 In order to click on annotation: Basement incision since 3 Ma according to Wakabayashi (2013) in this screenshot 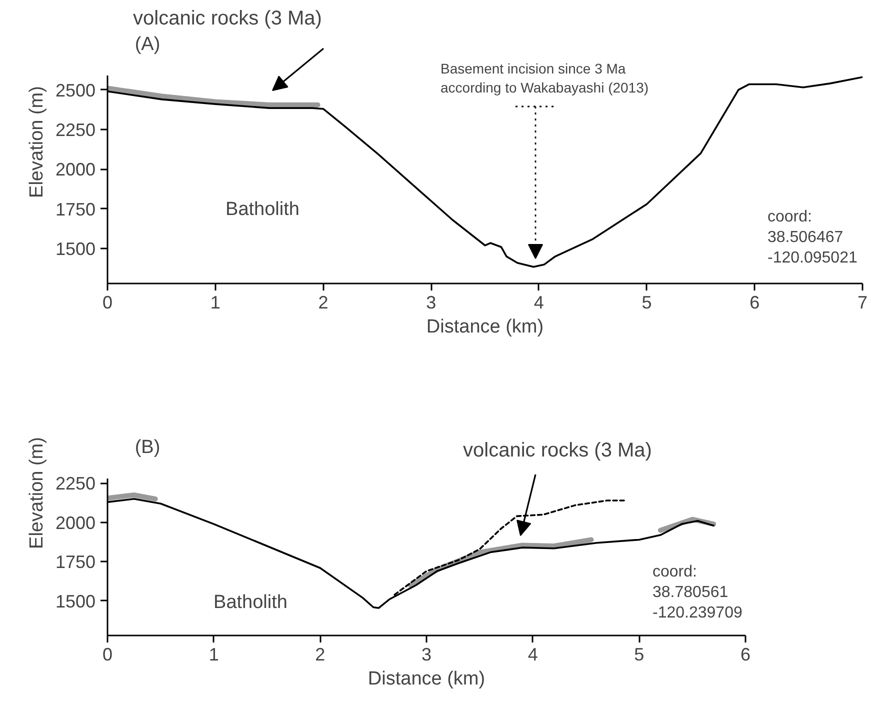, I will do `click(544, 78)`.